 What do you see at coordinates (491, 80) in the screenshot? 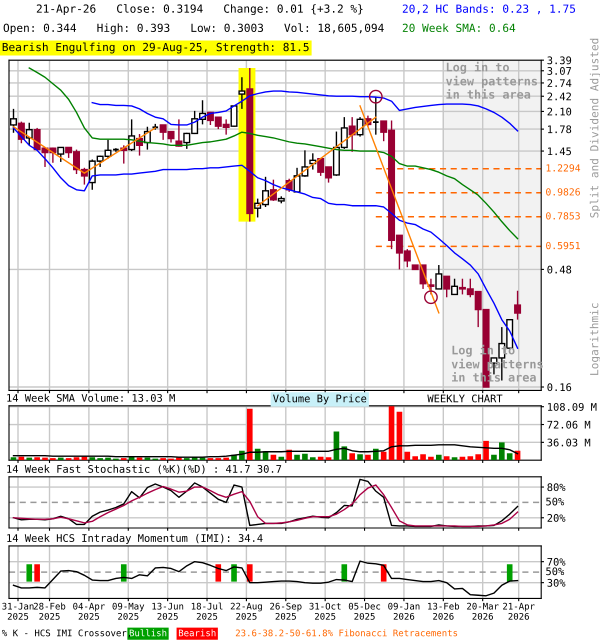
I see `band-label: Log in to view patterns in this area` at bounding box center [491, 80].